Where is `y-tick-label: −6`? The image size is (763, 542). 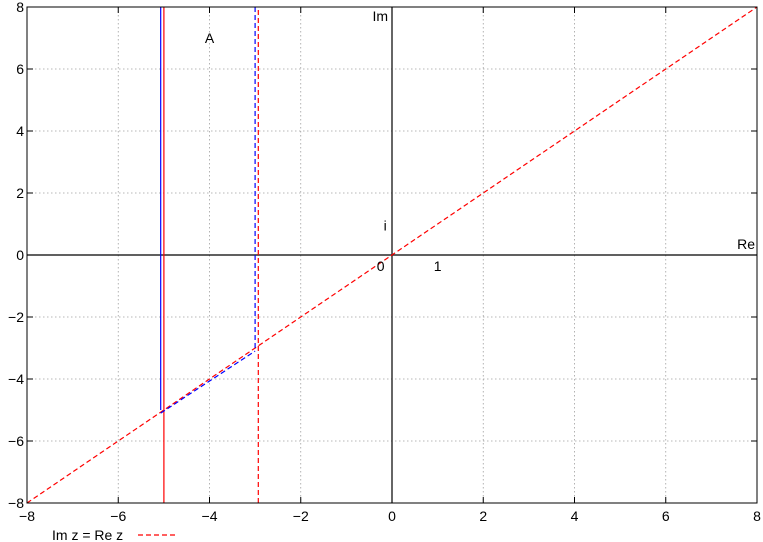 y-tick-label: −6 is located at coordinates (16, 441).